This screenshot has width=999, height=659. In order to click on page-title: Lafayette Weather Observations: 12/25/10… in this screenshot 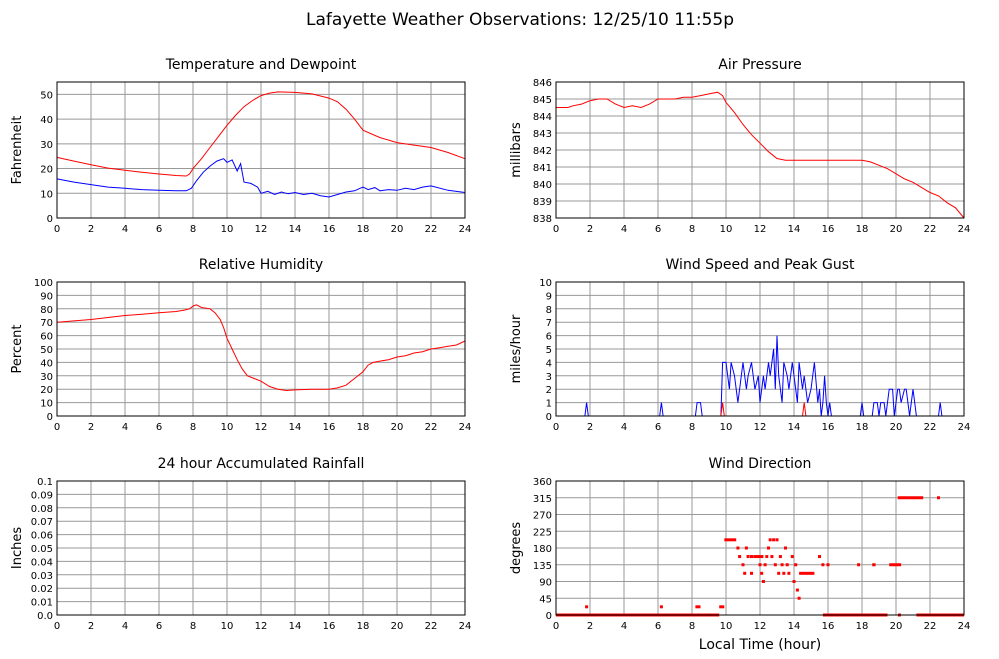, I will do `click(520, 20)`.